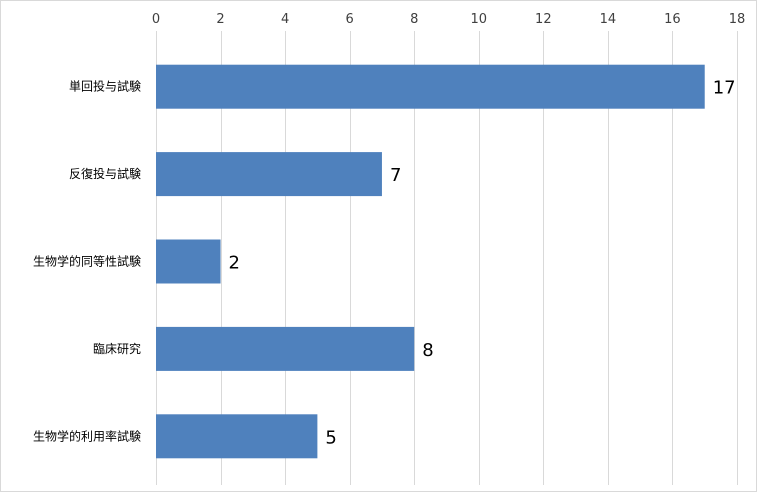 The height and width of the screenshot is (492, 757). I want to click on x-tick-label: 0, so click(156, 19).